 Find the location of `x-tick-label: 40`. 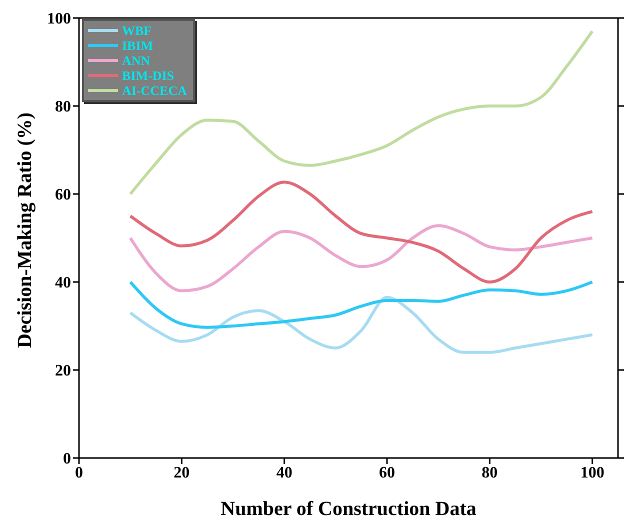

x-tick-label: 40 is located at coordinates (284, 473).